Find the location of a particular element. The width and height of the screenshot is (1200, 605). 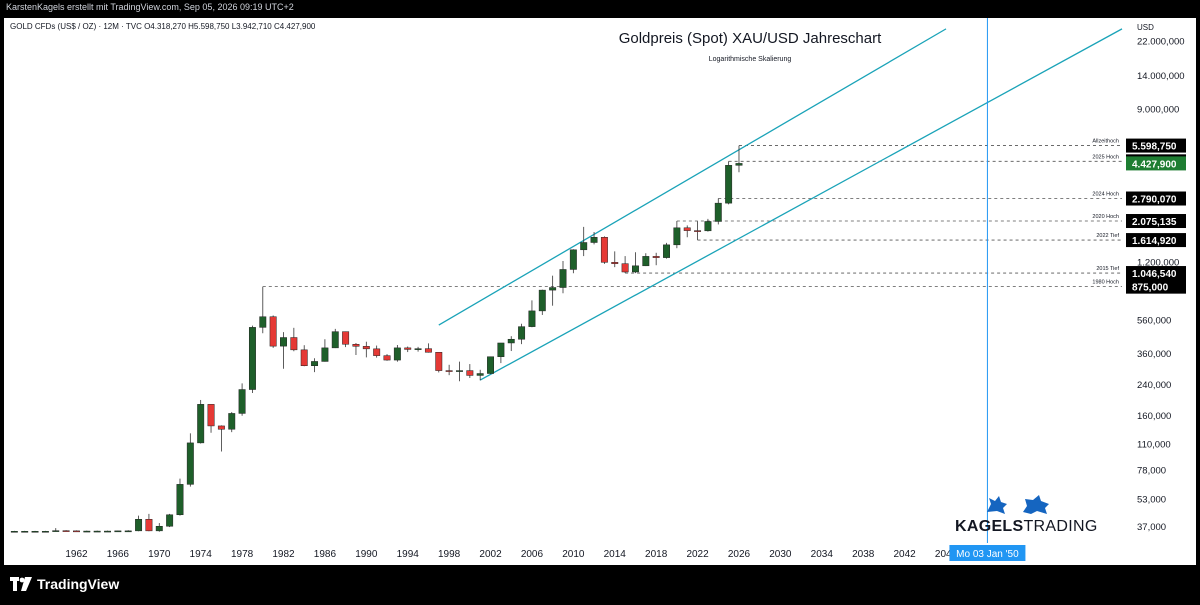

year-tick-label: 1978 is located at coordinates (242, 554).